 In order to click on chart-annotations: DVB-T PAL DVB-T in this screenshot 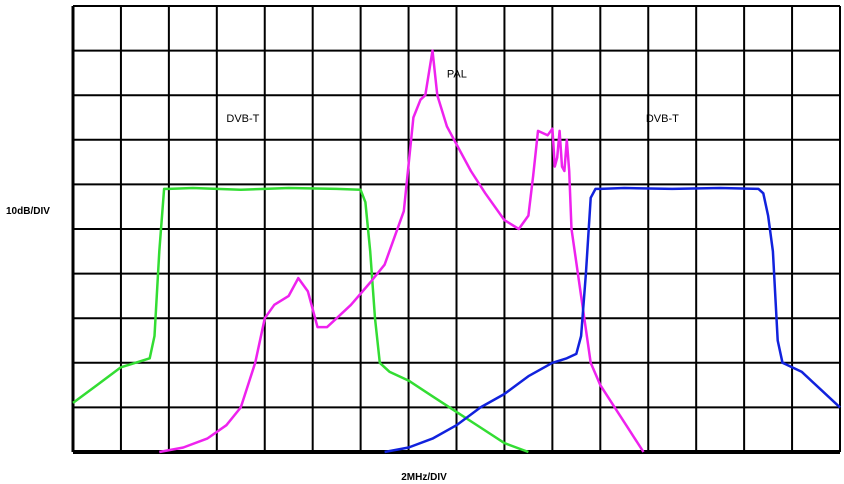, I will do `click(452, 96)`.